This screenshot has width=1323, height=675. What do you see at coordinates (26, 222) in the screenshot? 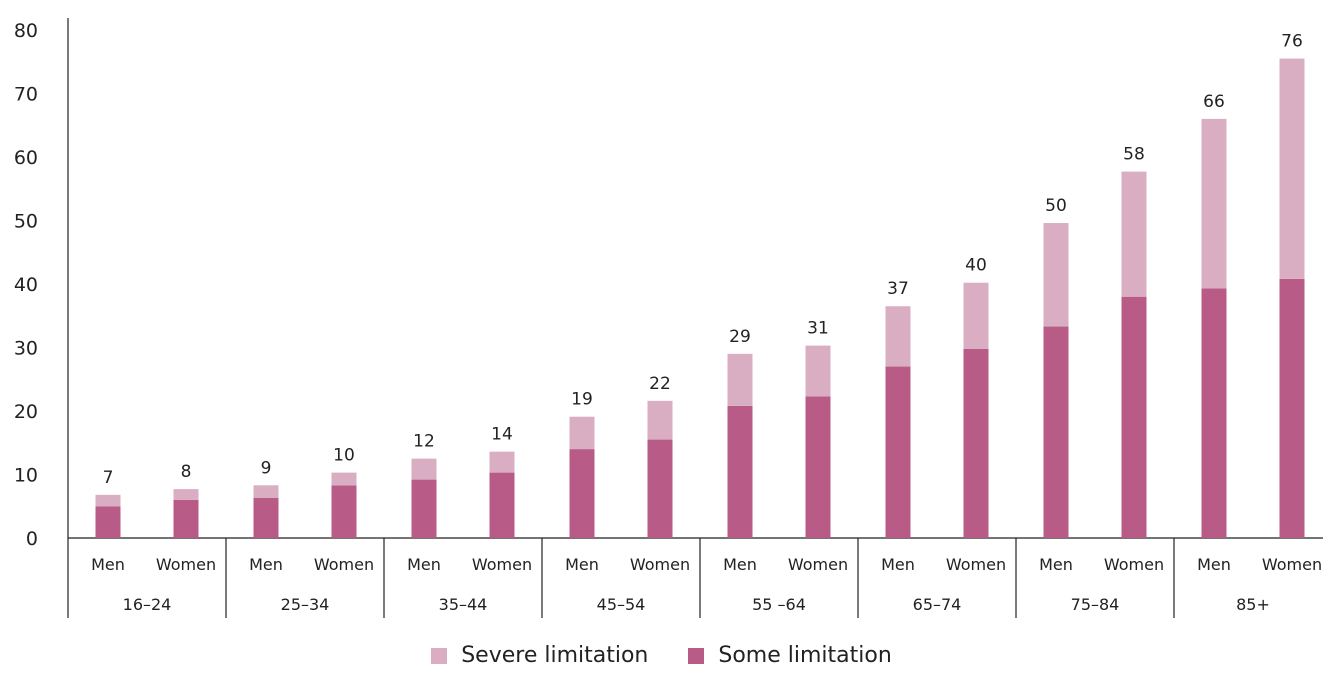
I see `y-tick-label: 50` at bounding box center [26, 222].